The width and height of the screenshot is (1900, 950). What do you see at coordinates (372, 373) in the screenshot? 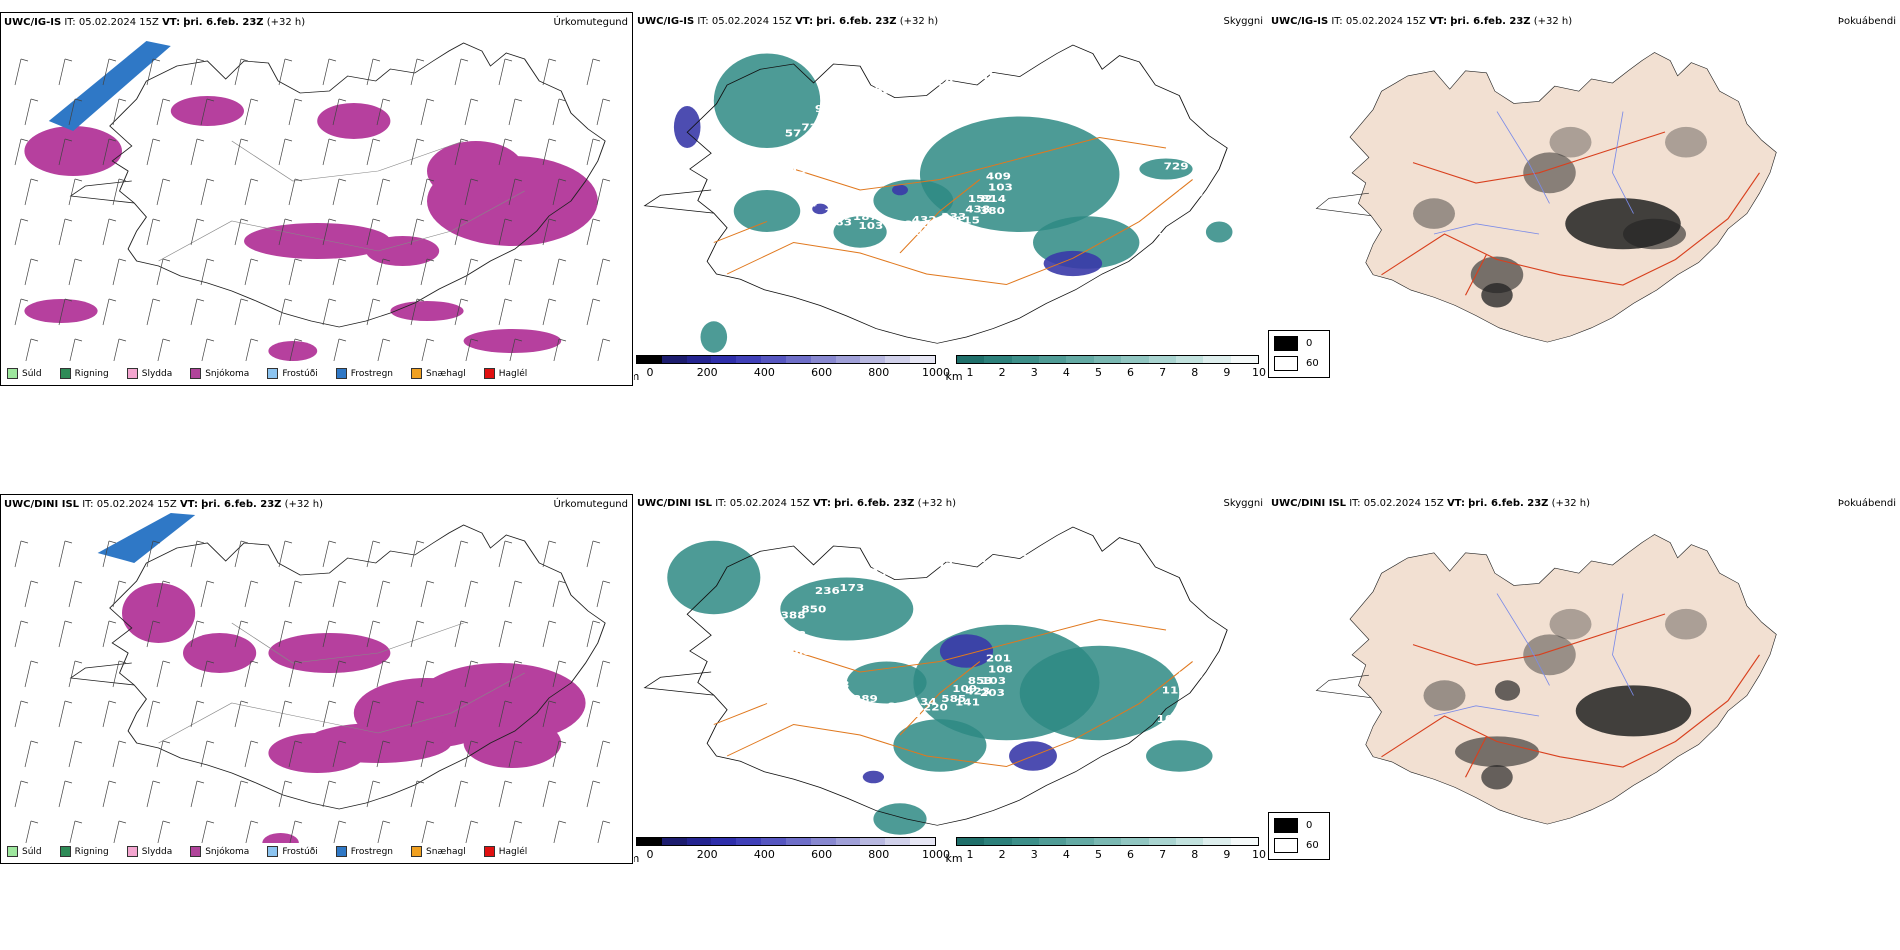
I see `legend-label: Frostregn` at bounding box center [372, 373].